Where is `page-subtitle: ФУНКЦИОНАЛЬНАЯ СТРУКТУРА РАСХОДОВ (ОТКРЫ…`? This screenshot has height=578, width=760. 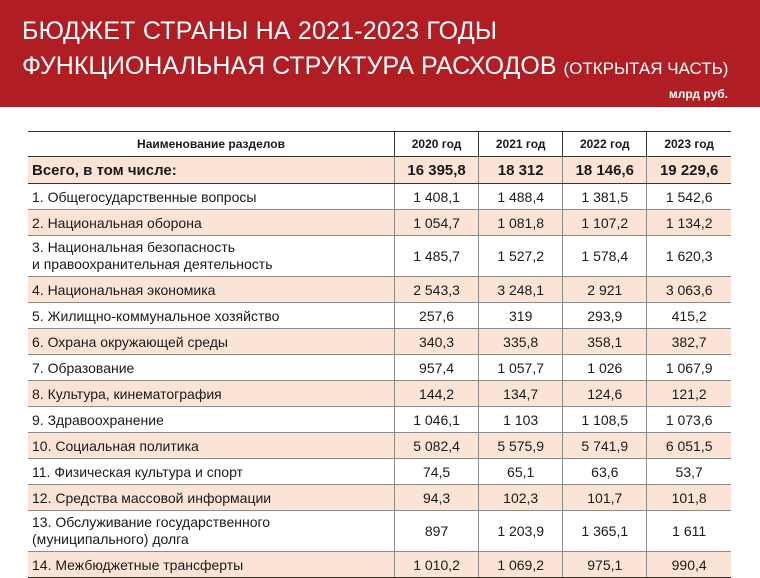
page-subtitle: ФУНКЦИОНАЛЬНАЯ СТРУКТУРА РАСХОДОВ (ОТКРЫ… is located at coordinates (375, 66).